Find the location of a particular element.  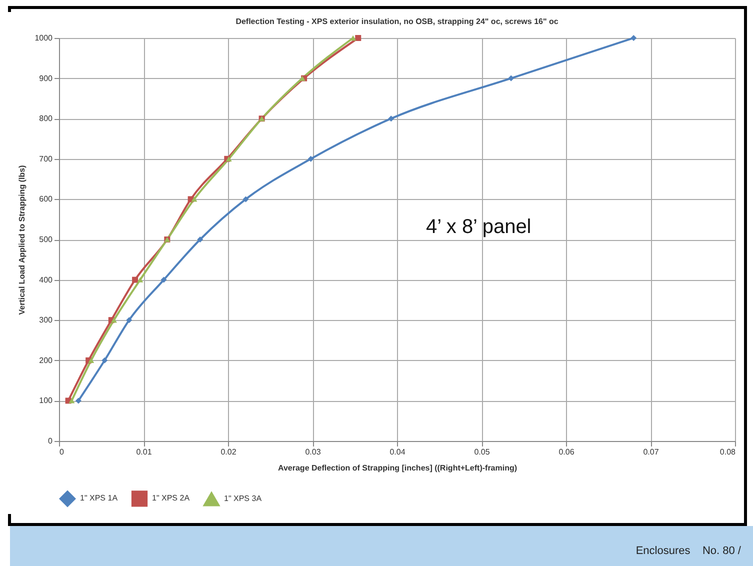

y-tick-label: 0 is located at coordinates (51, 441).